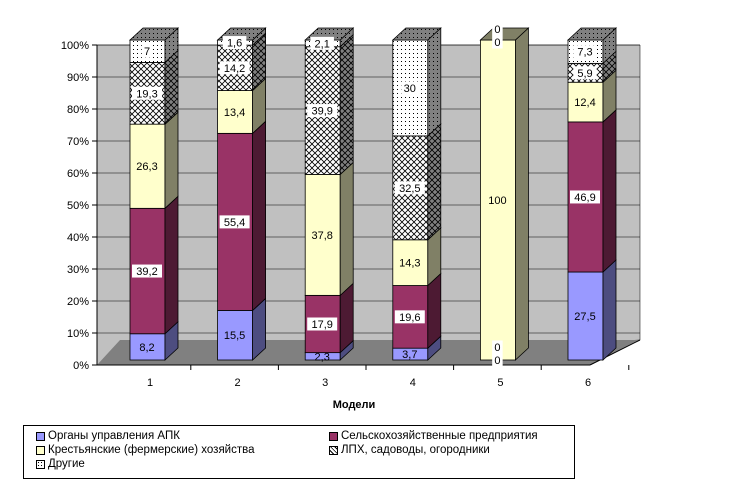 This screenshot has height=485, width=732. Describe the element at coordinates (78, 334) in the screenshot. I see `y-tick-label: 10%` at that location.